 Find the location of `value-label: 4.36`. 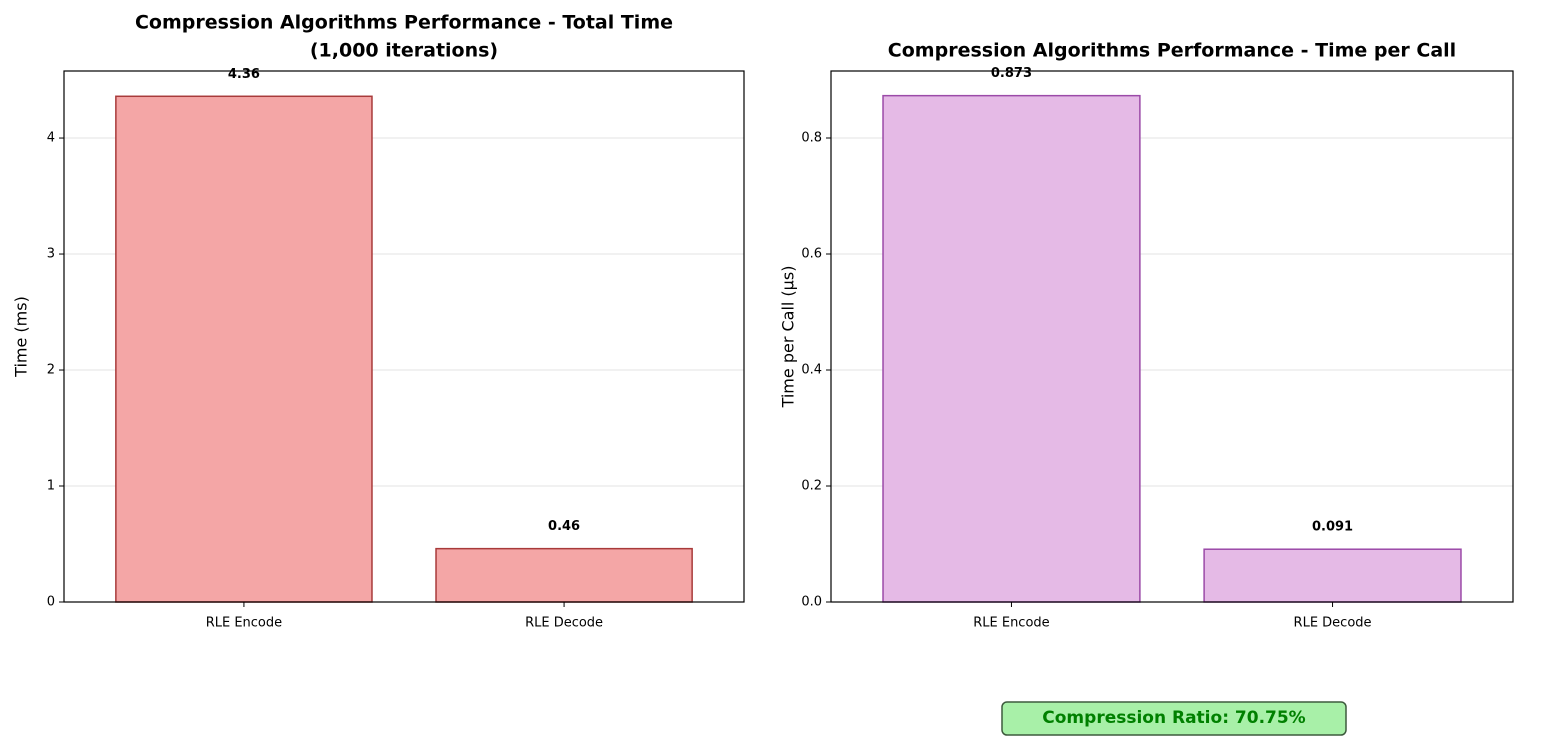

value-label: 4.36 is located at coordinates (244, 74).